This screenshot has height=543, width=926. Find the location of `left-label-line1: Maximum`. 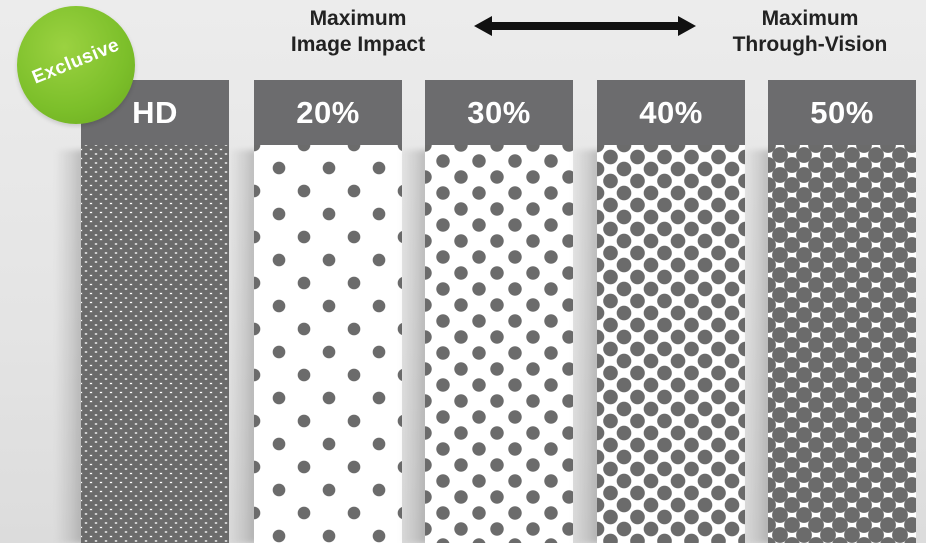

left-label-line1: Maximum is located at coordinates (358, 18).